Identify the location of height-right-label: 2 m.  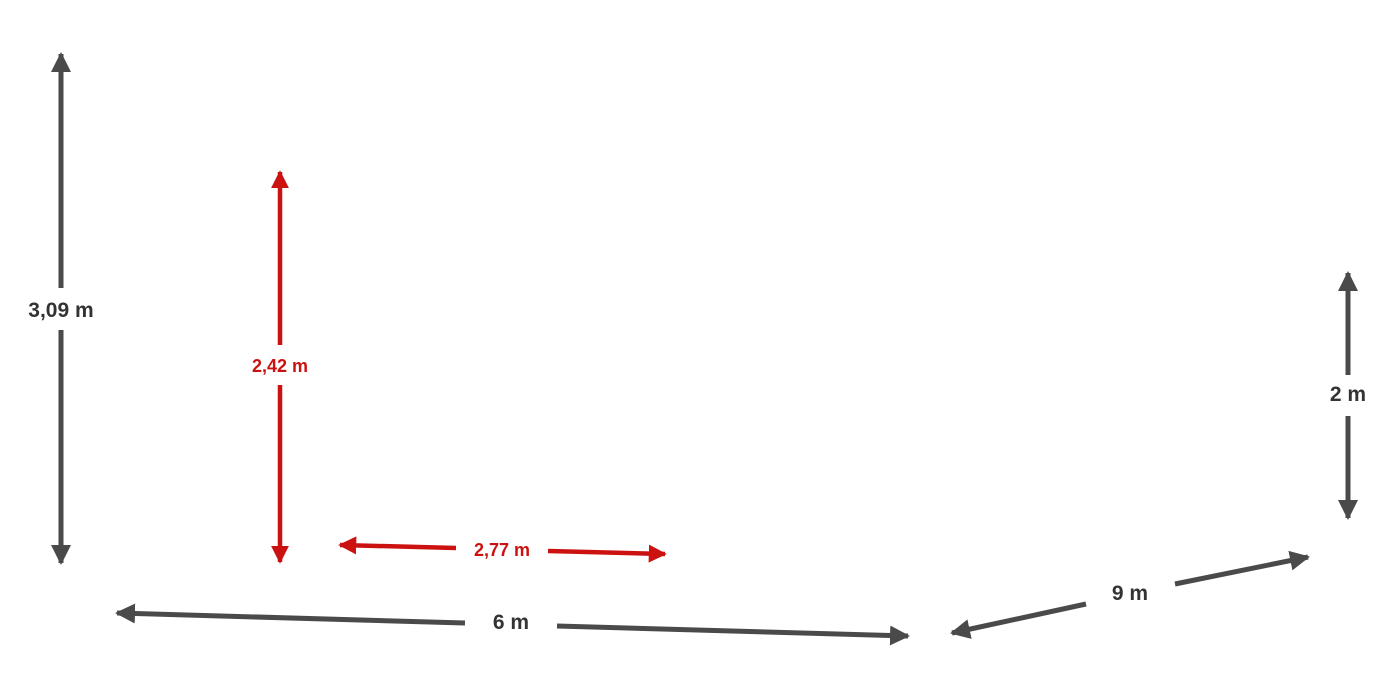
(1348, 394).